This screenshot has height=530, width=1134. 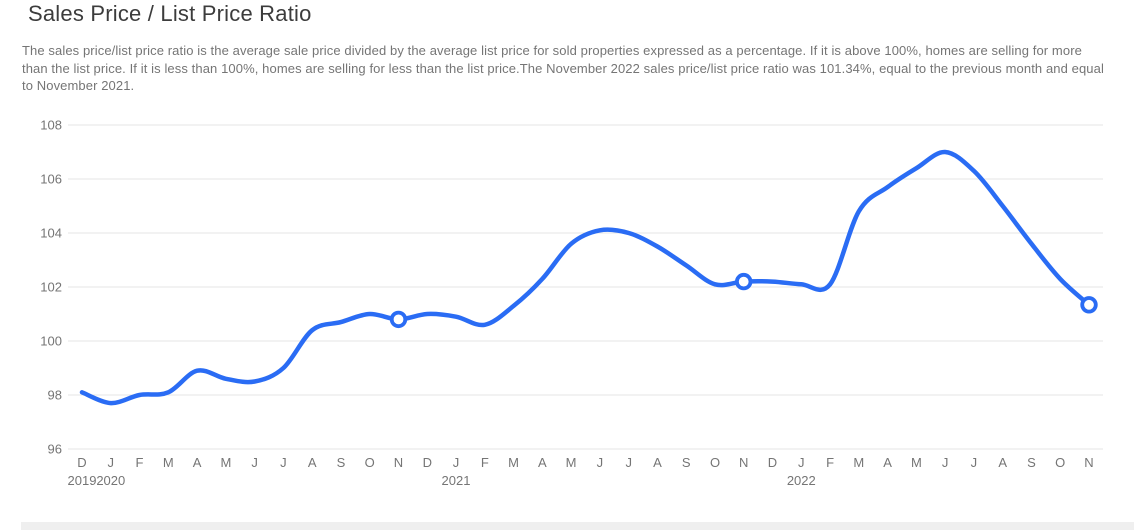 What do you see at coordinates (51, 233) in the screenshot?
I see `y-tick-label: 104` at bounding box center [51, 233].